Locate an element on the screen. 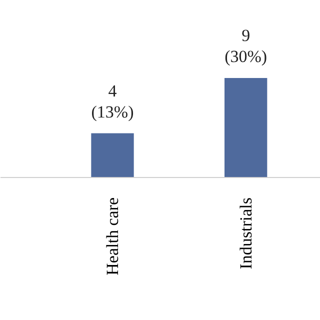  data-label: 4 (13%) is located at coordinates (112, 101).